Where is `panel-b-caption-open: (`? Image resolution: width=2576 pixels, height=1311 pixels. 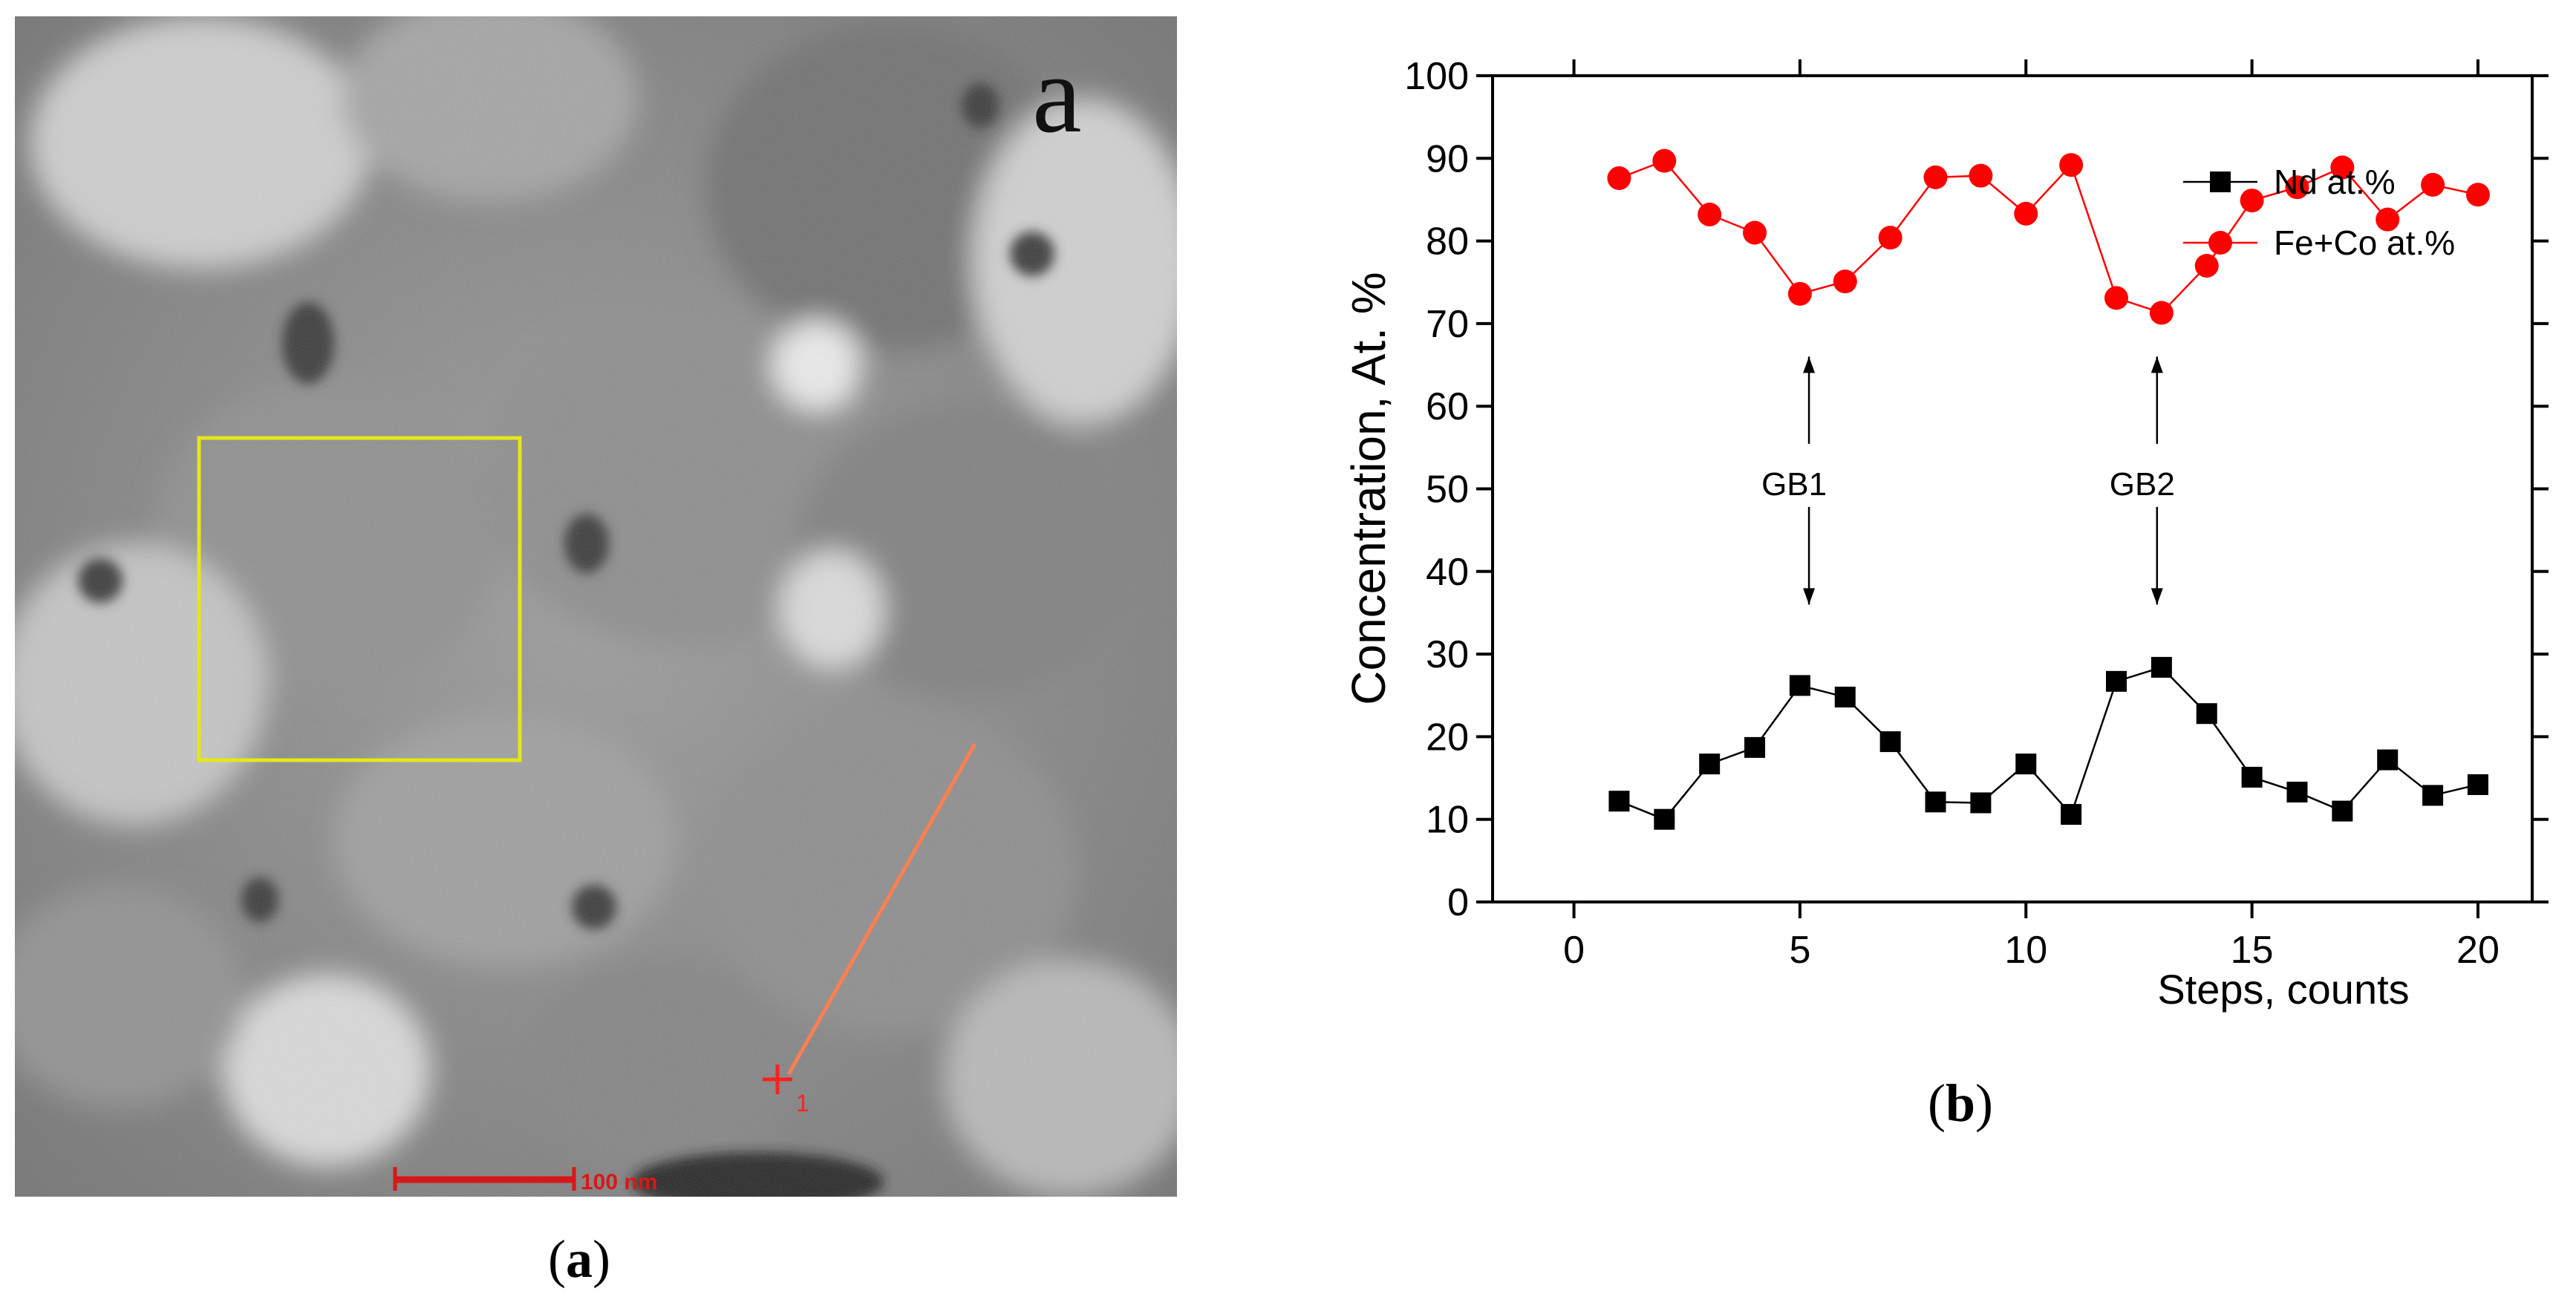 panel-b-caption-open: ( is located at coordinates (1936, 1103).